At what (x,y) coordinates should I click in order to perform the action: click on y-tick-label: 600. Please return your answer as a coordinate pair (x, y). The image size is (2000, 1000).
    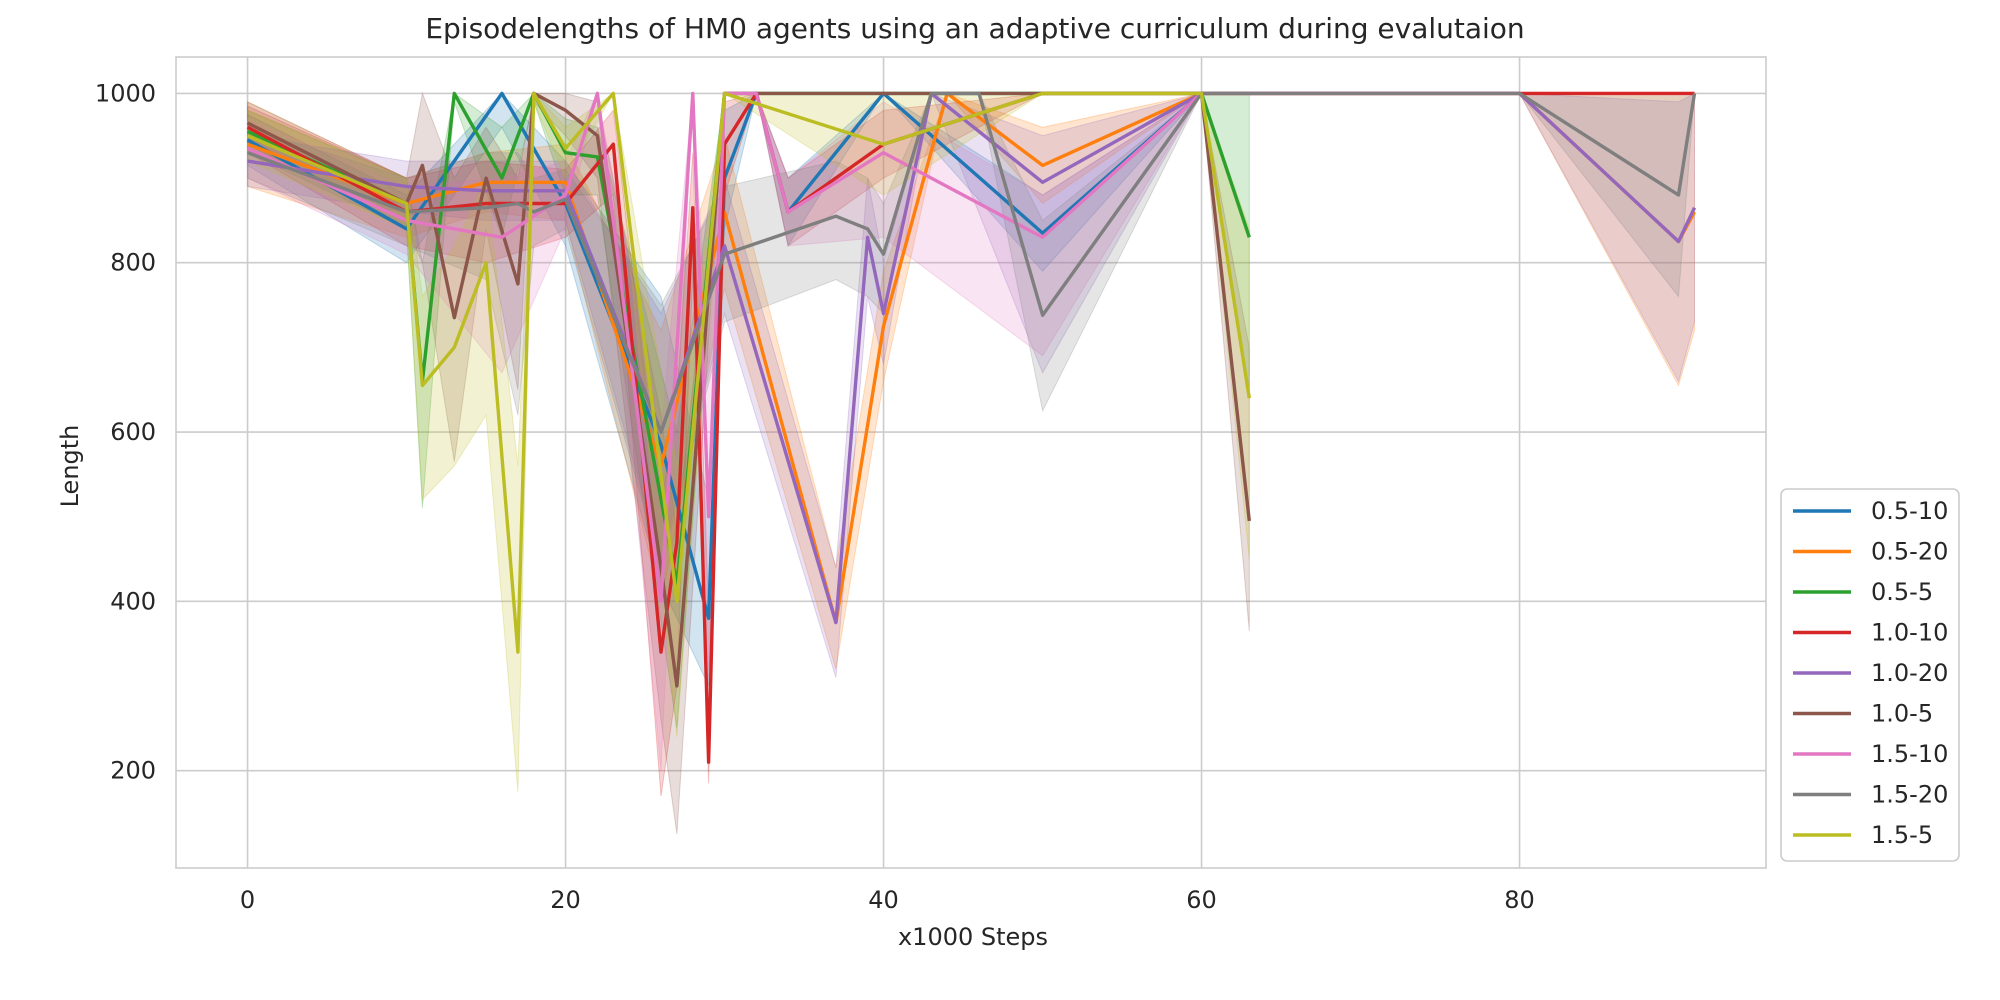
    Looking at the image, I should click on (133, 432).